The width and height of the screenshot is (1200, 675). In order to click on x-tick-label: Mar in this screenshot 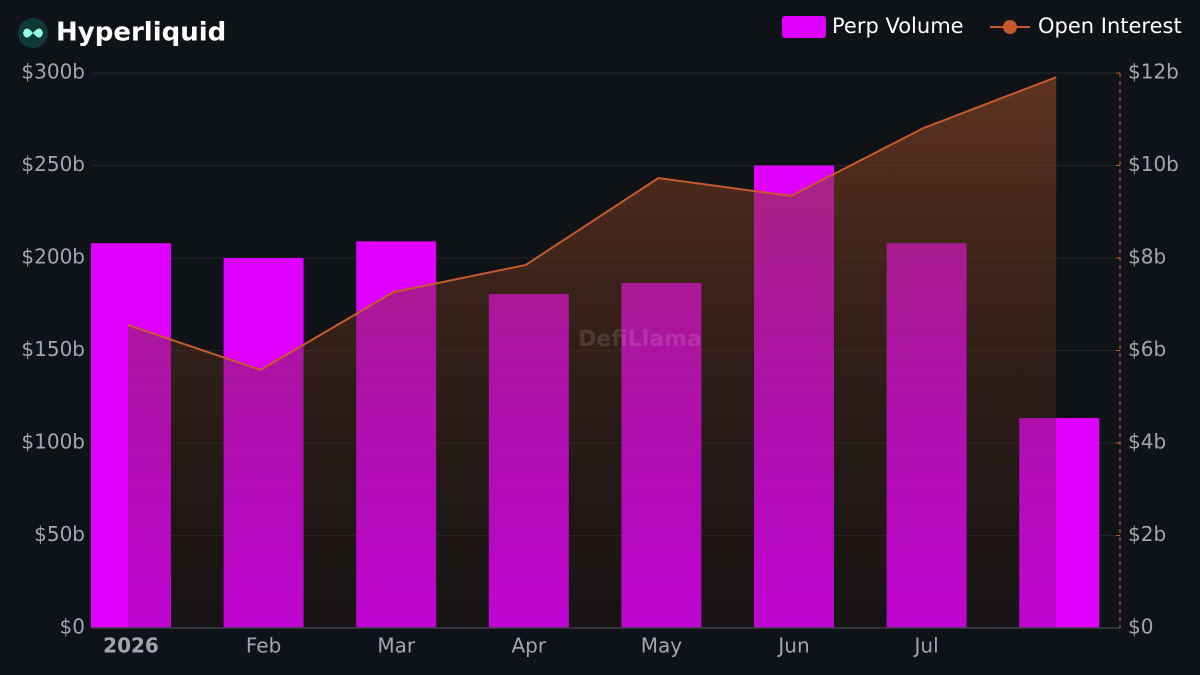, I will do `click(396, 646)`.